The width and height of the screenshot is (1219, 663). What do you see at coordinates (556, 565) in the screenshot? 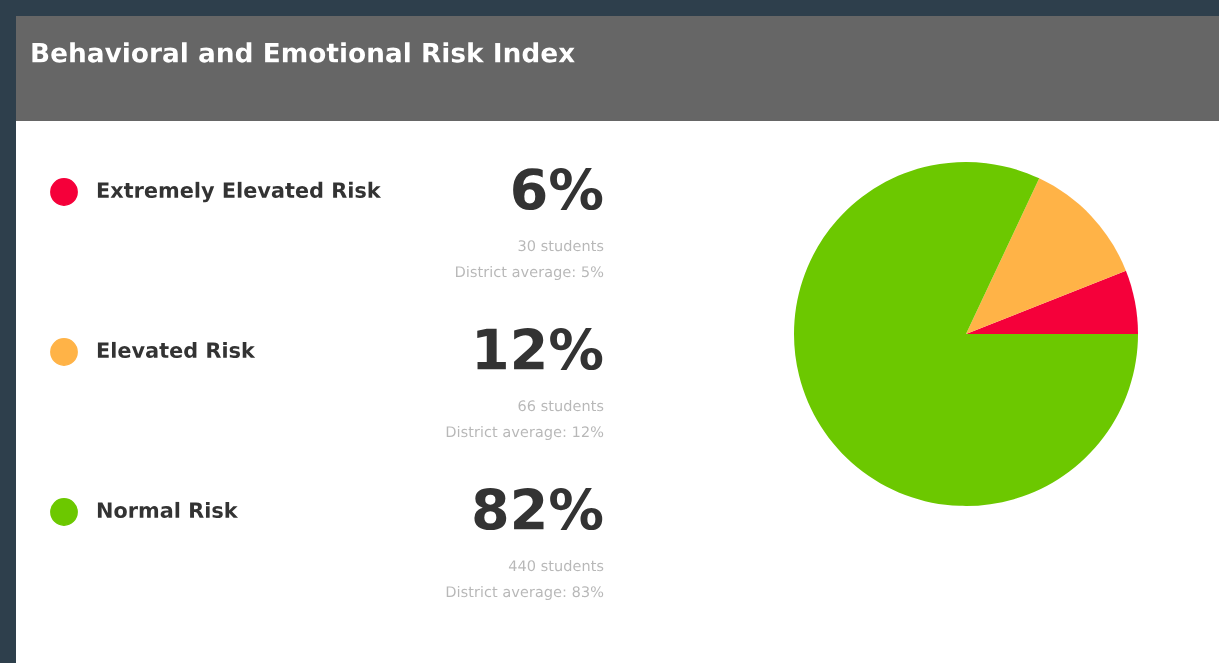
I see `text: 440 students` at bounding box center [556, 565].